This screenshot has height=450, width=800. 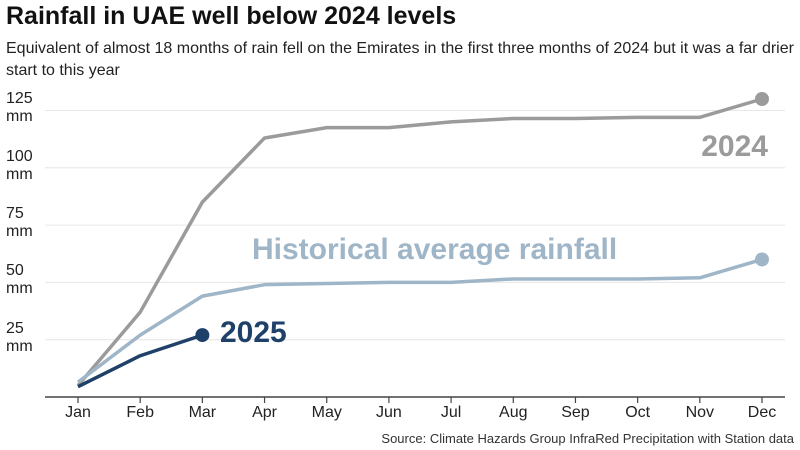 I want to click on x-tick-label: Sep, so click(x=575, y=412).